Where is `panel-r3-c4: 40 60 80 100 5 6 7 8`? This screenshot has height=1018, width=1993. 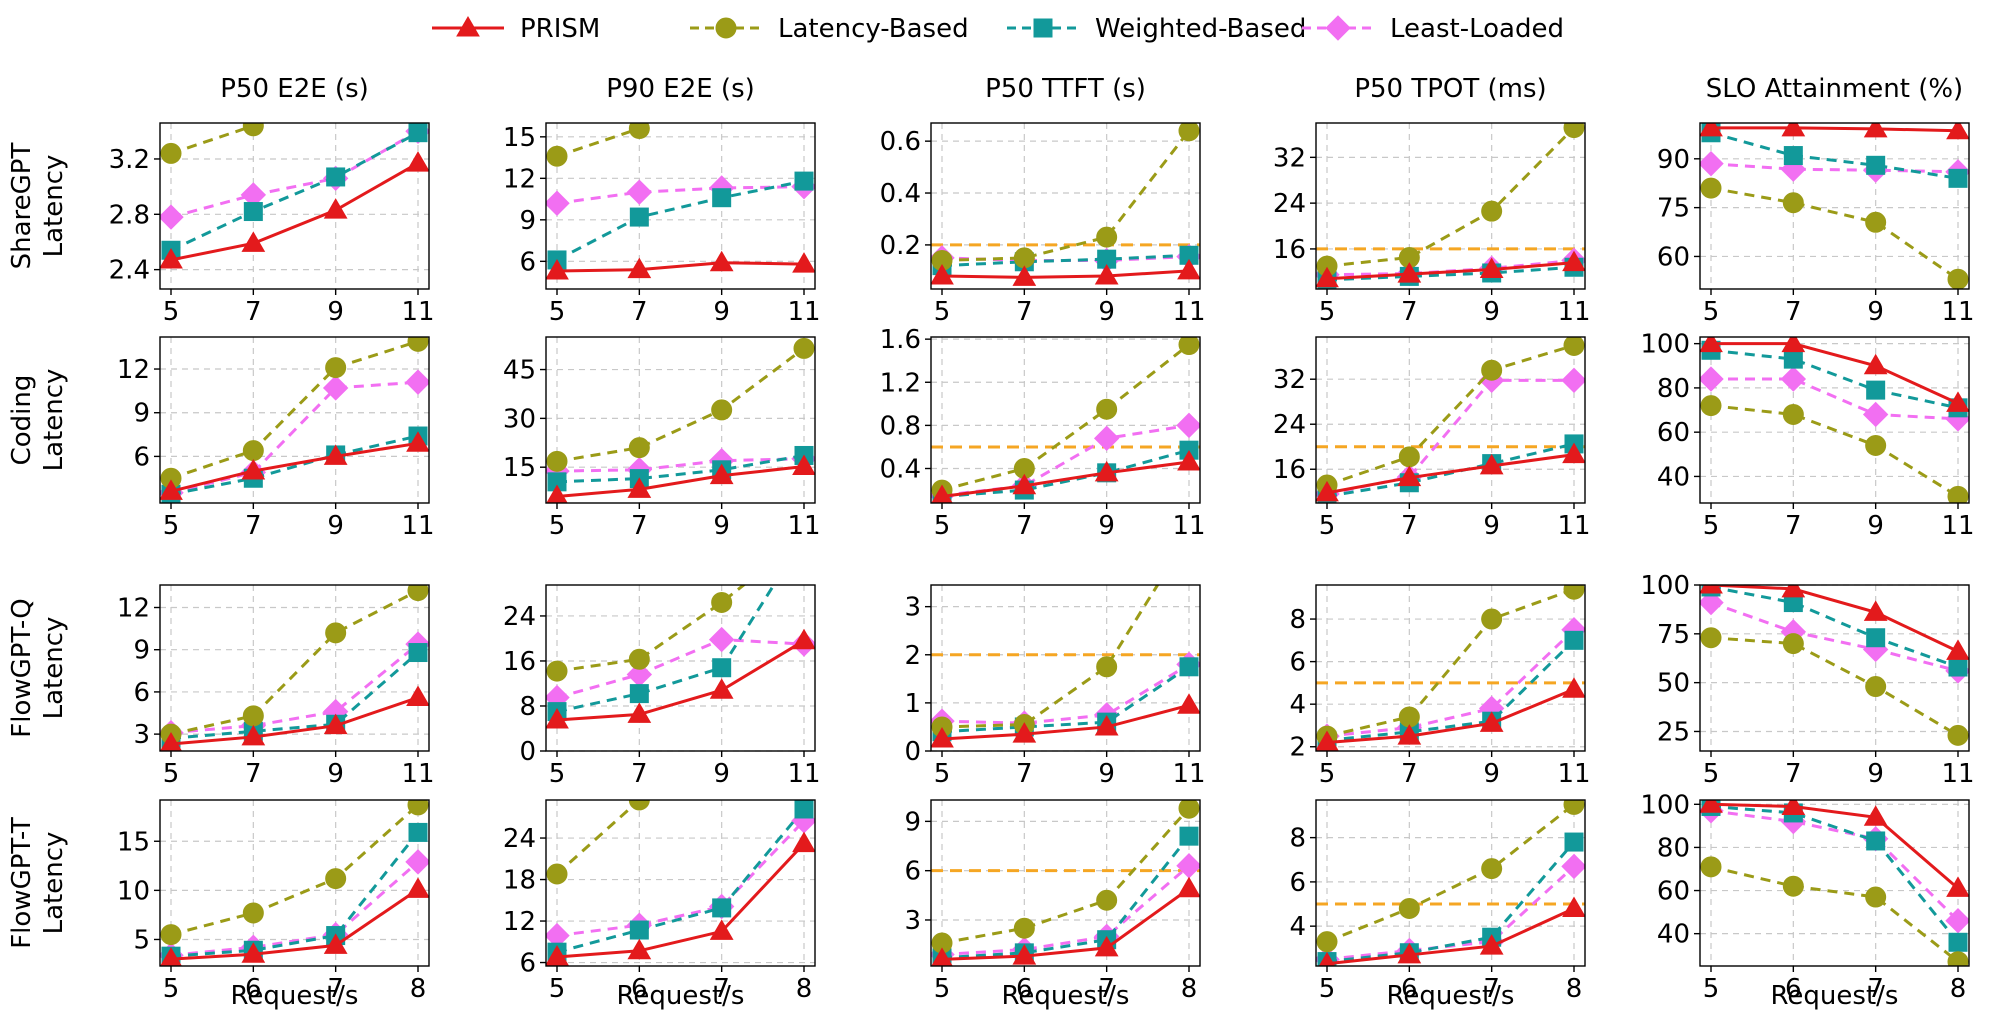 panel-r3-c4: 40 60 80 100 5 6 7 8 is located at coordinates (1805, 897).